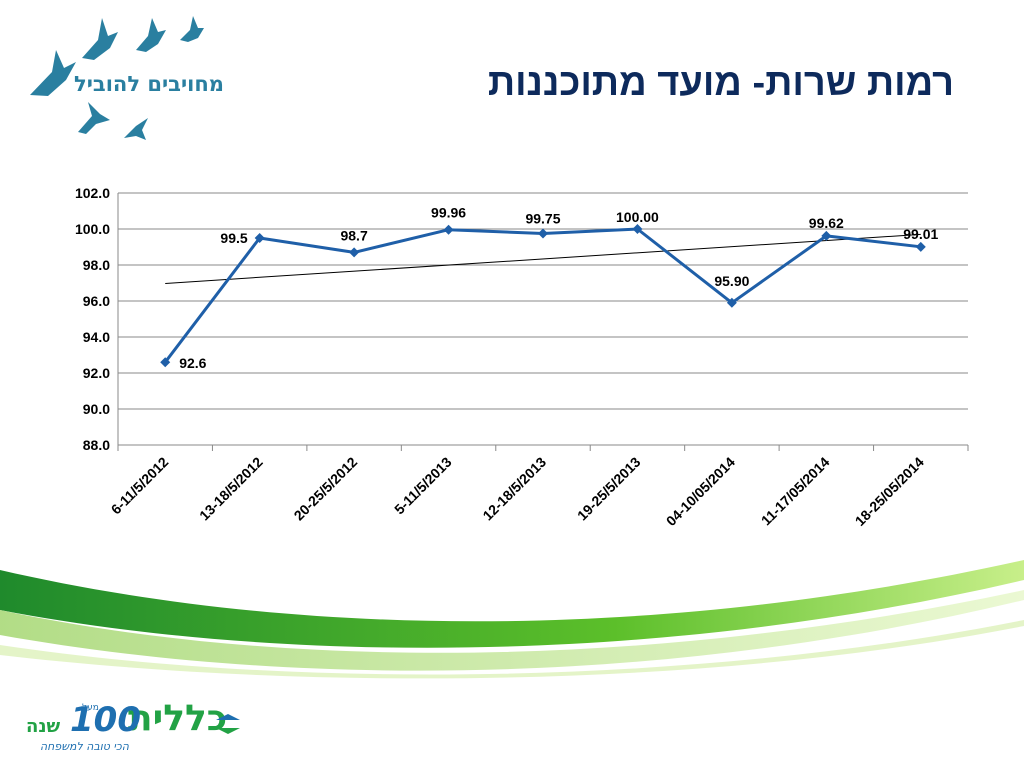 The width and height of the screenshot is (1024, 768). I want to click on y-axis-ticks: 88.0 90.0 92.0 94.0 96.0 98.0 100.0 102.0, so click(92, 319).